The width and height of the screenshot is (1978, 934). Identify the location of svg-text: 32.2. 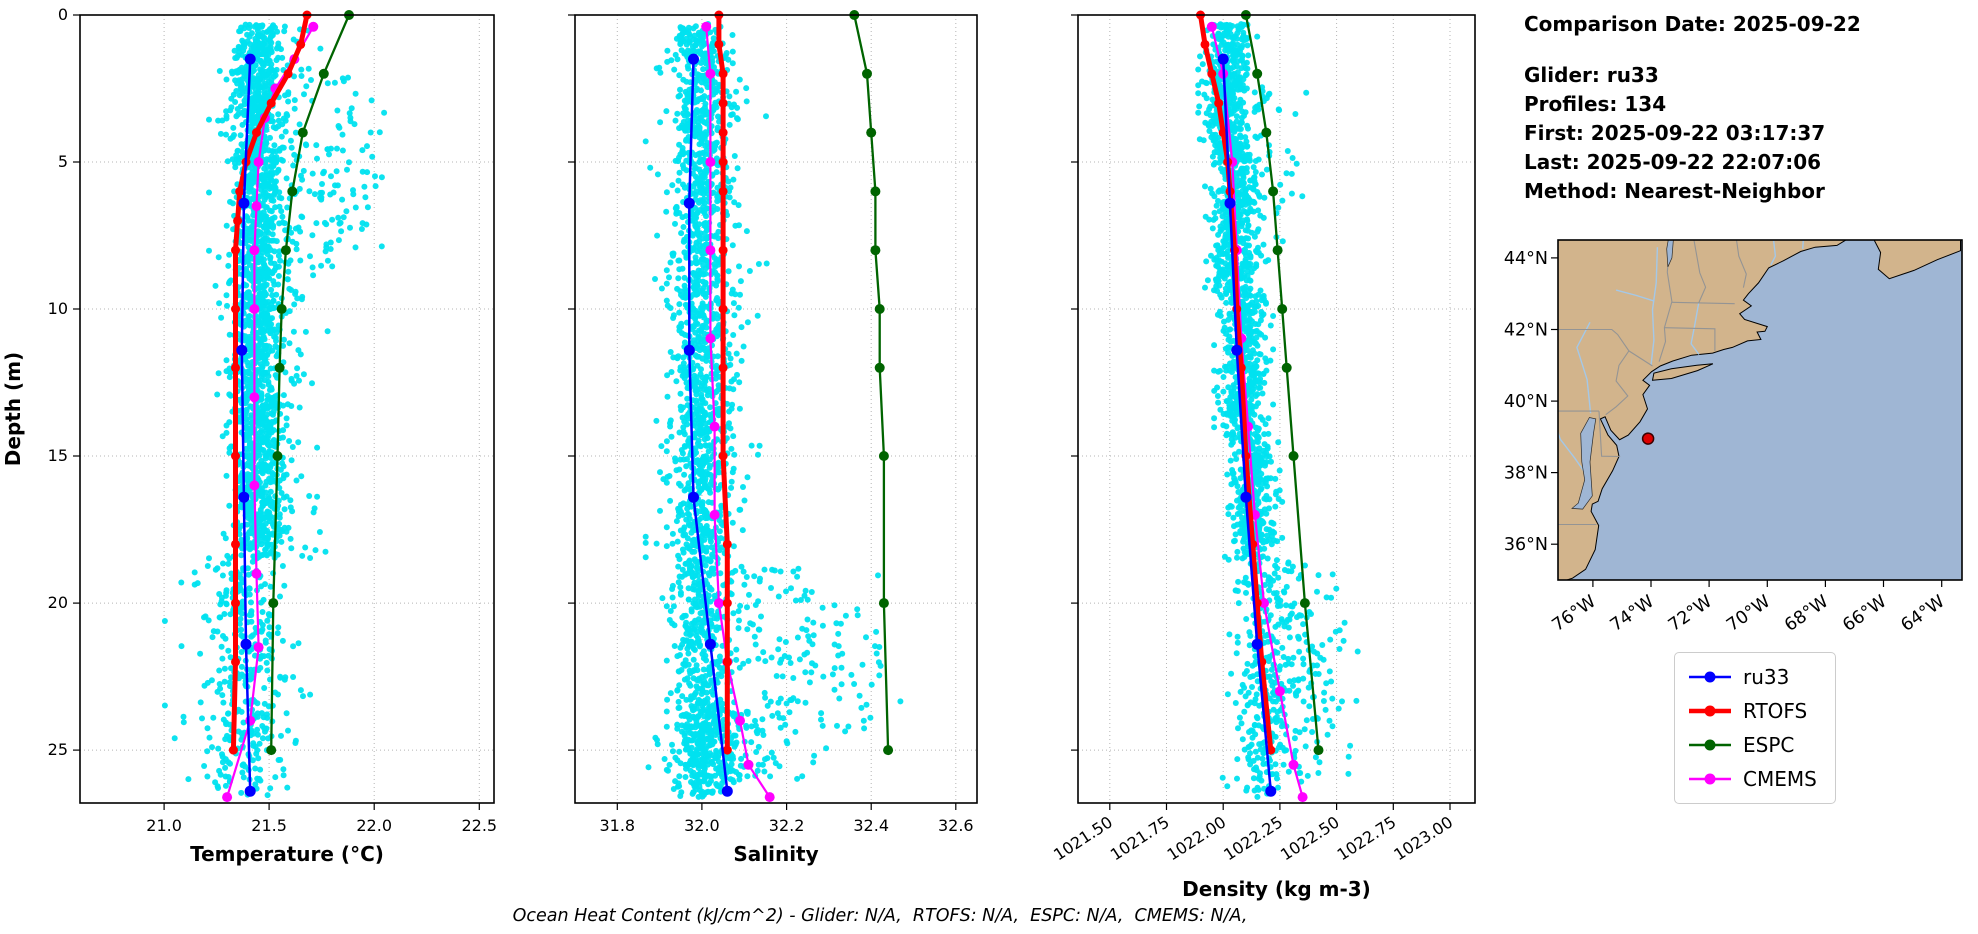
(787, 825).